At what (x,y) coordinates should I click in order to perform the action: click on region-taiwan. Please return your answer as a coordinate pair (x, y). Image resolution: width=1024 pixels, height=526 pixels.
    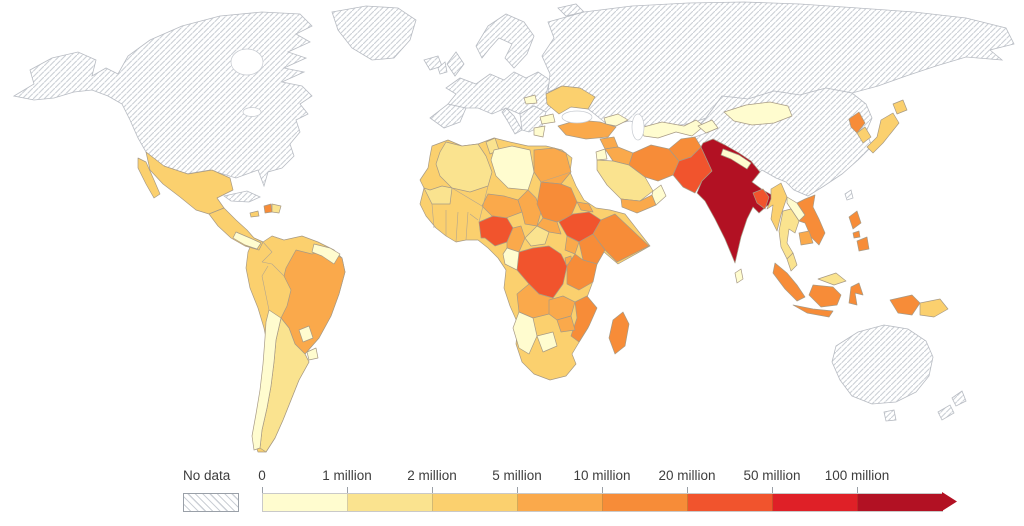
    Looking at the image, I should click on (849, 195).